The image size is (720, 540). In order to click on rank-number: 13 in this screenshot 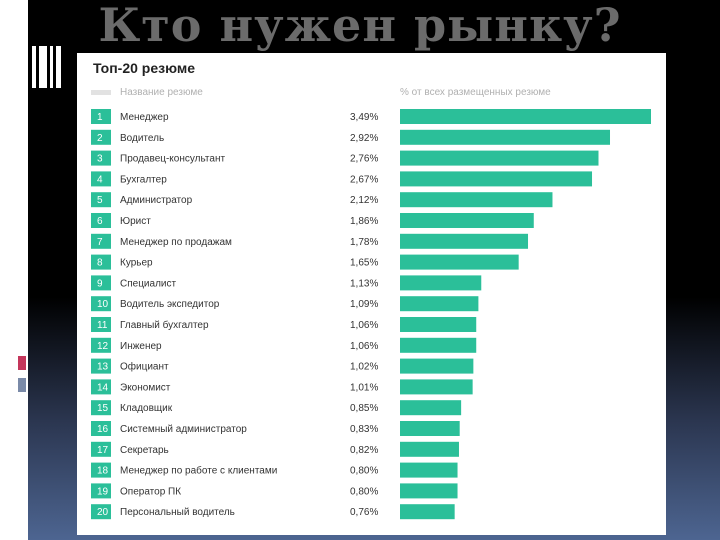, I will do `click(103, 367)`.